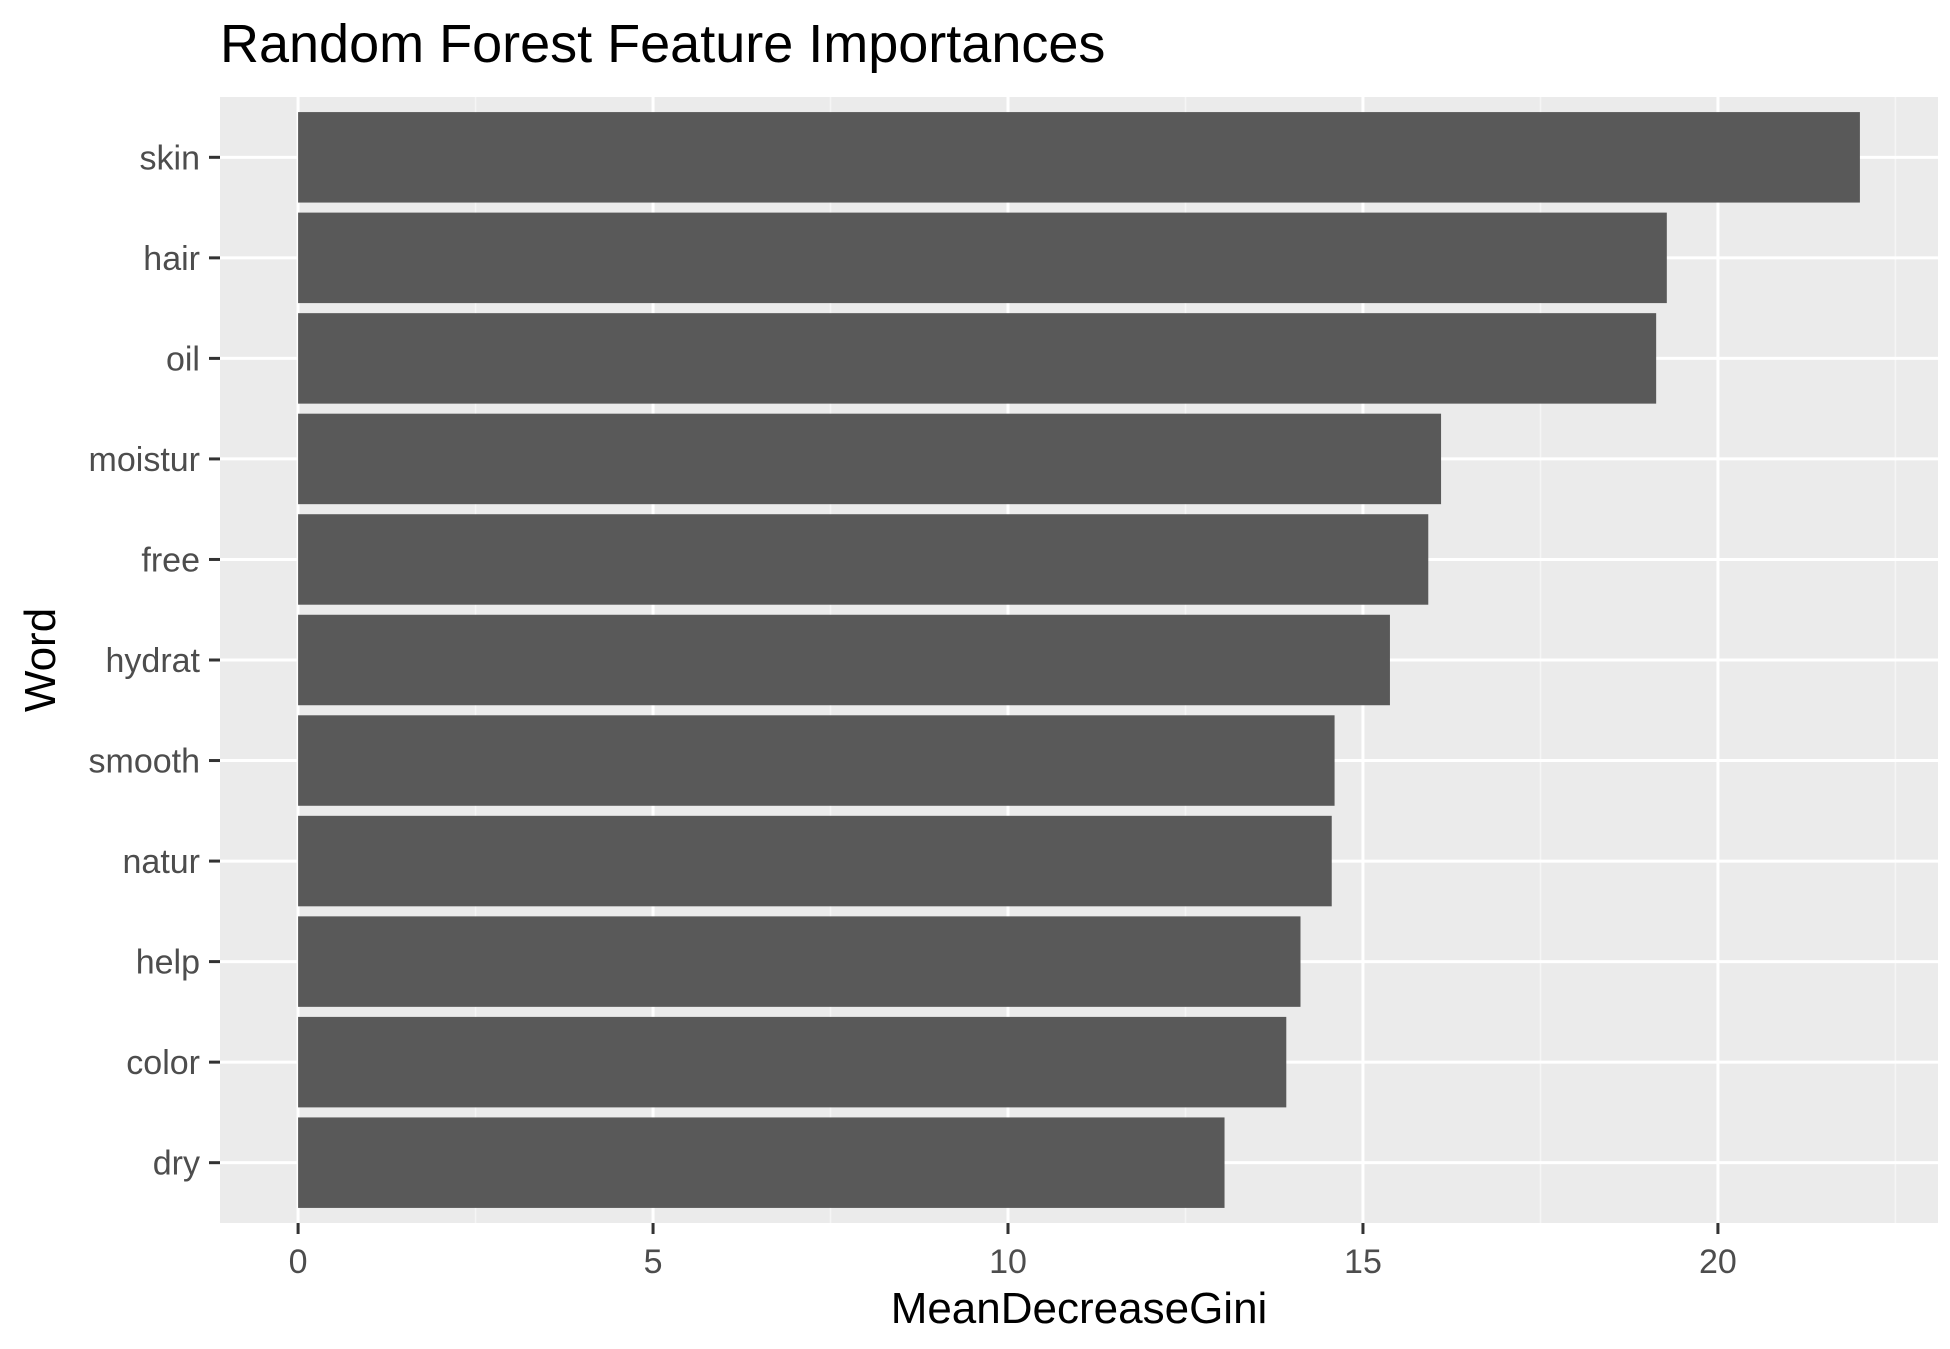 This screenshot has width=1950, height=1349. I want to click on bar-moistur, so click(870, 459).